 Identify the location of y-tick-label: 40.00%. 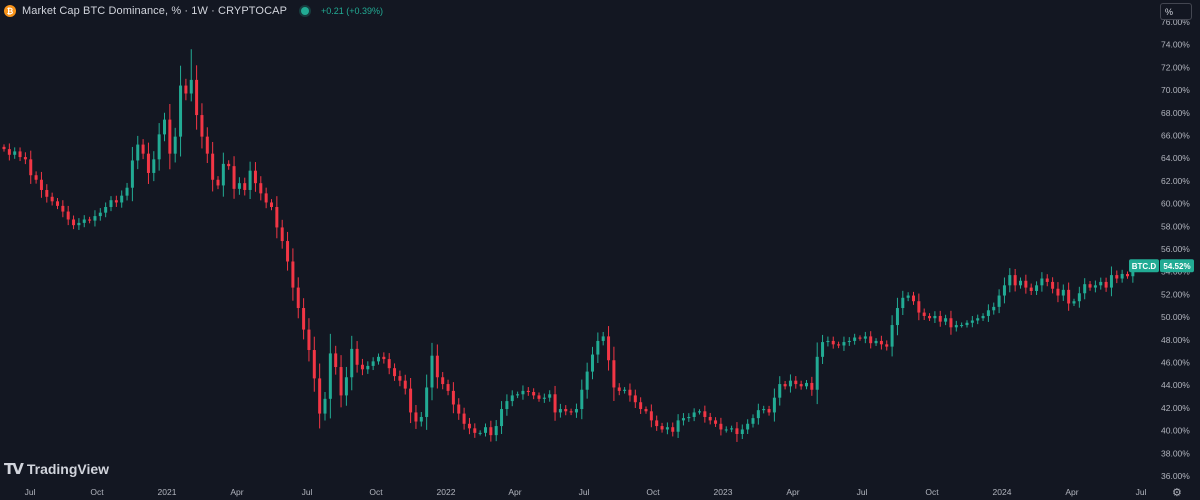
(1175, 431).